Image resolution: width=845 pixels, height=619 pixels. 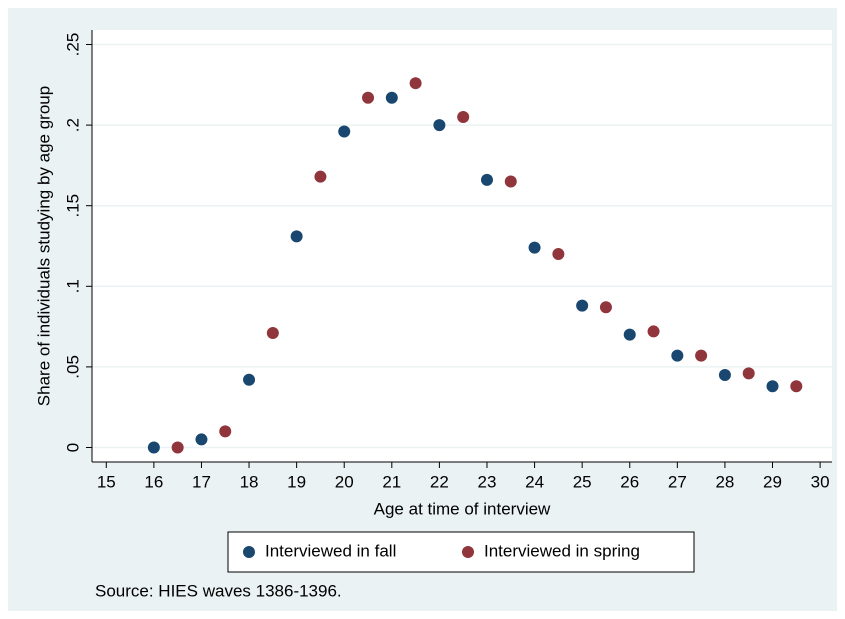 I want to click on x-tick-label: 22, so click(x=439, y=481).